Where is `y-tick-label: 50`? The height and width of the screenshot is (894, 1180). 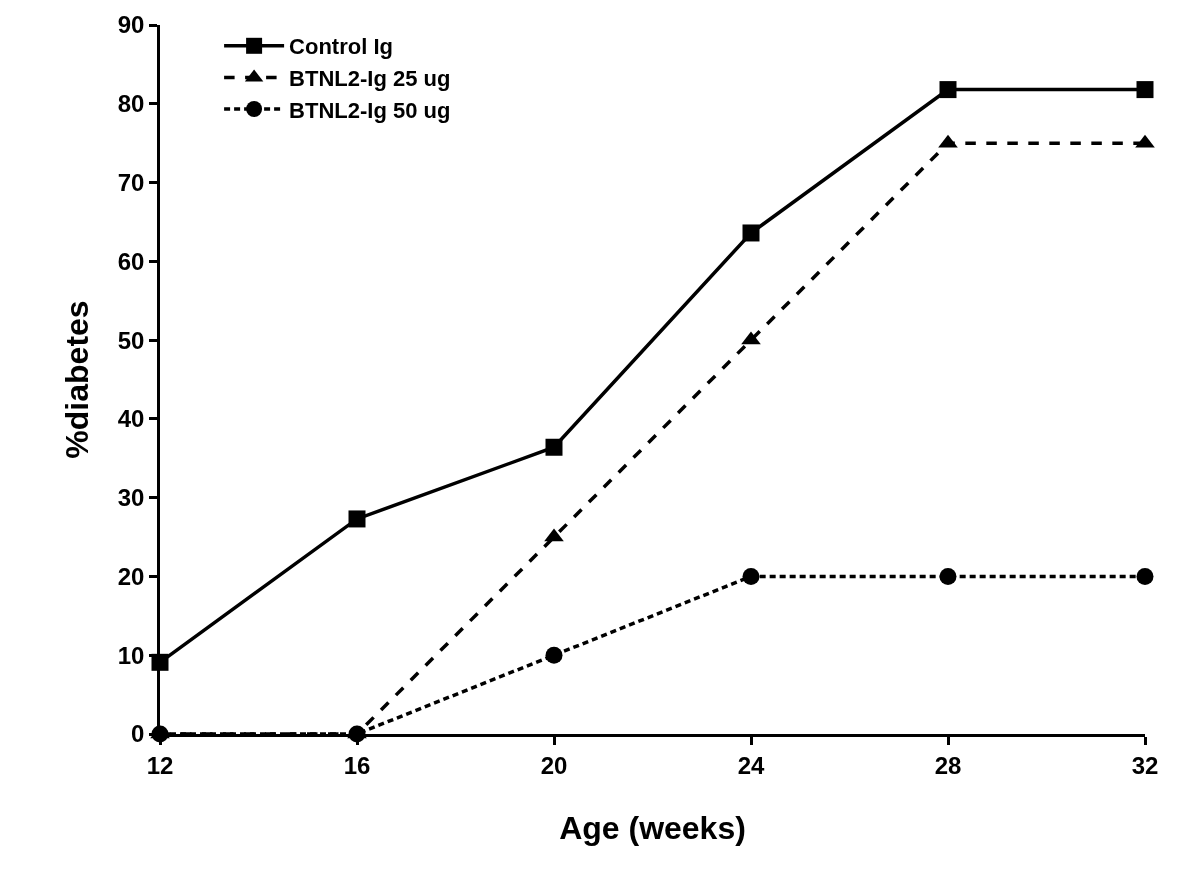
y-tick-label: 50 is located at coordinates (131, 340).